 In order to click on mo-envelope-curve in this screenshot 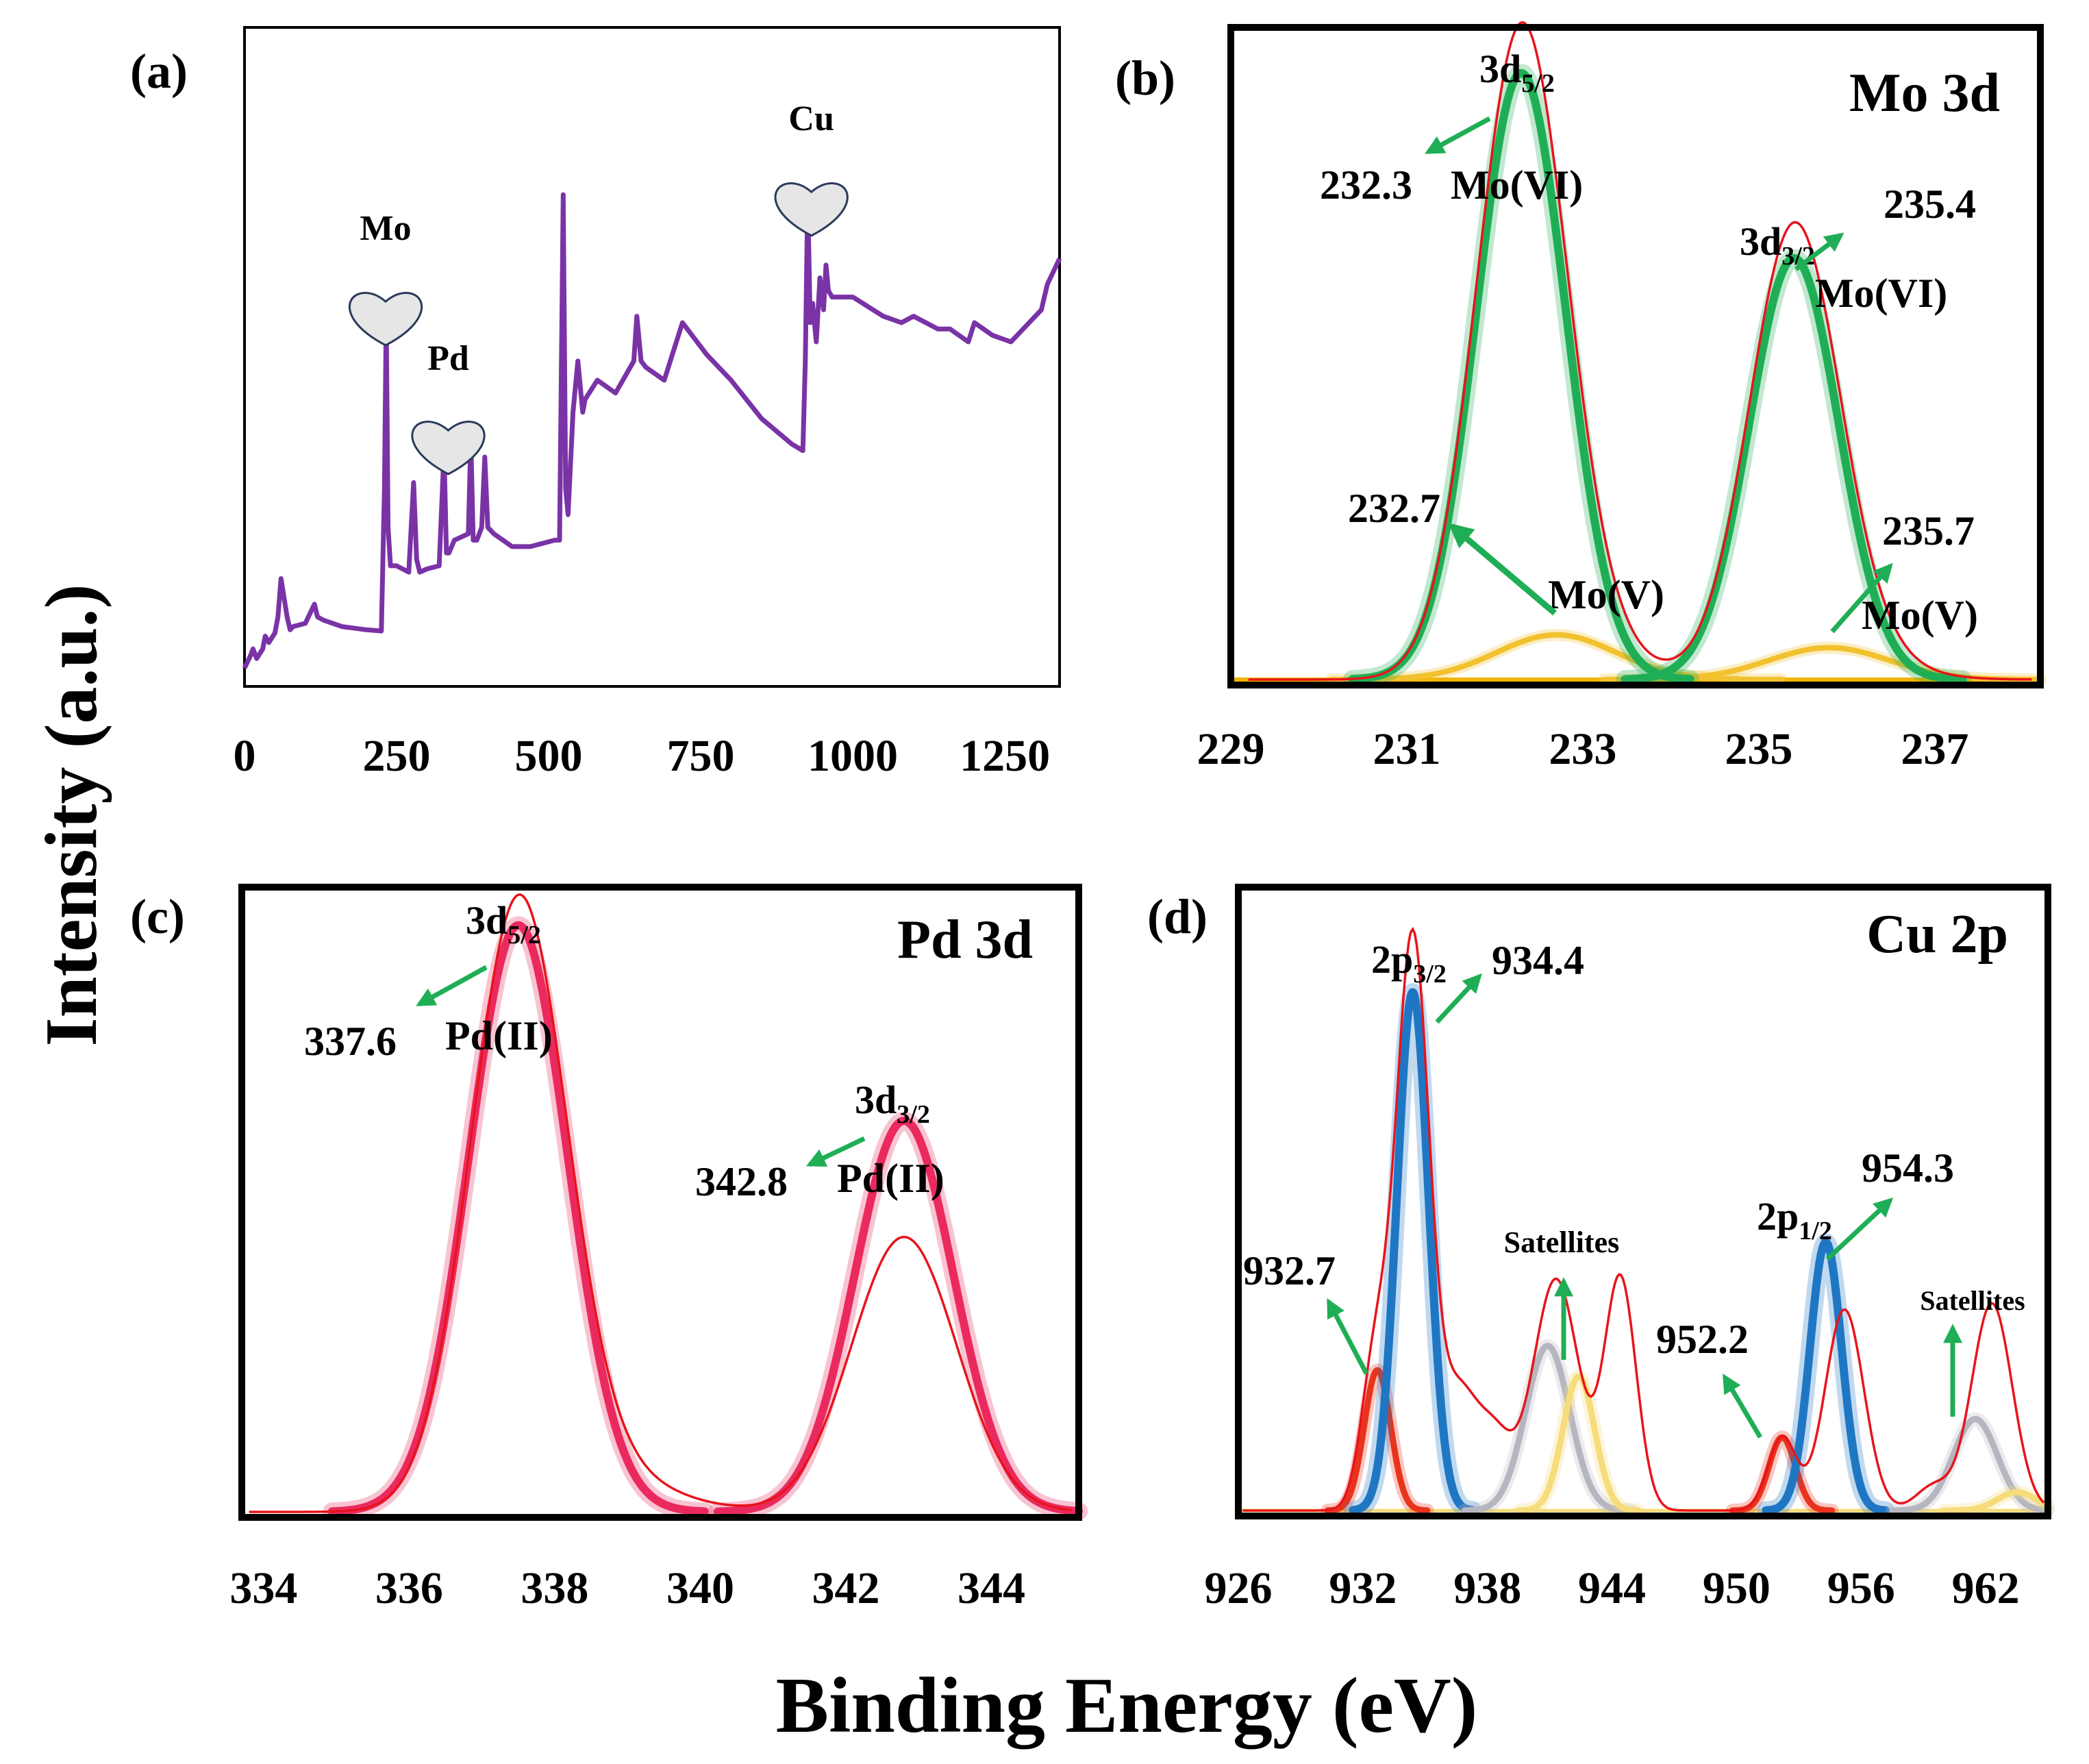, I will do `click(1640, 351)`.